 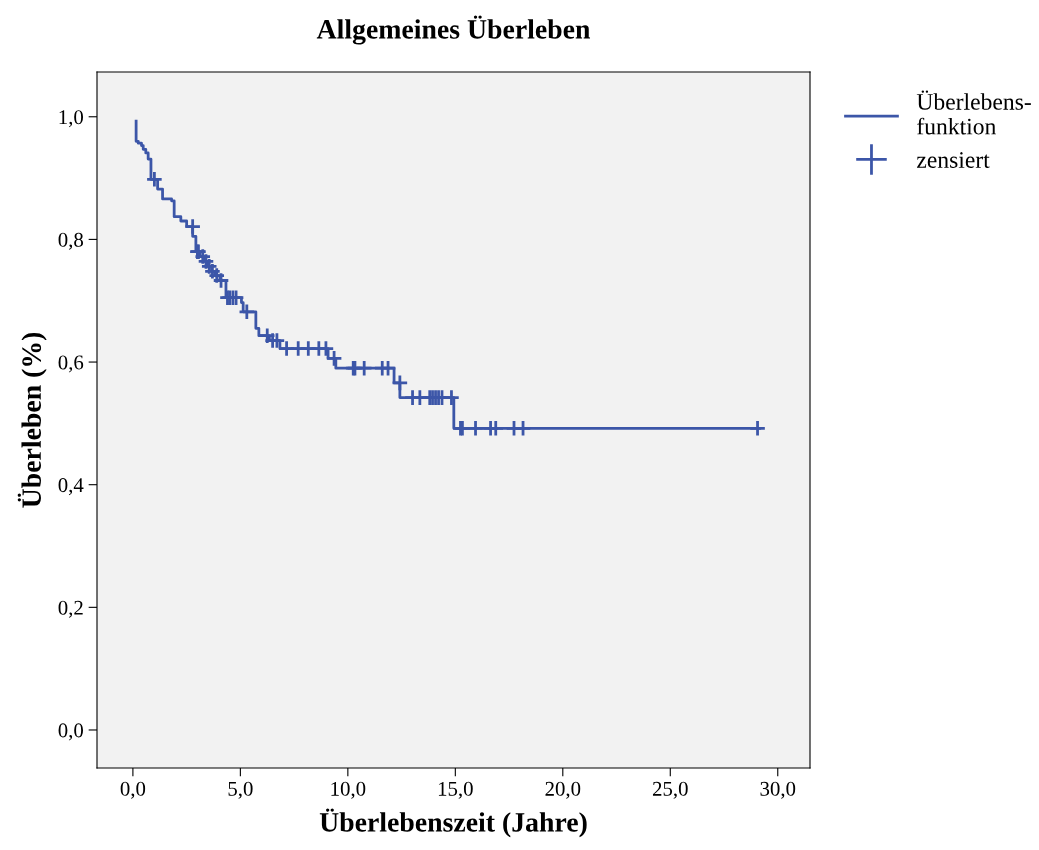 I want to click on y-tick-label: 0,2, so click(x=70, y=609).